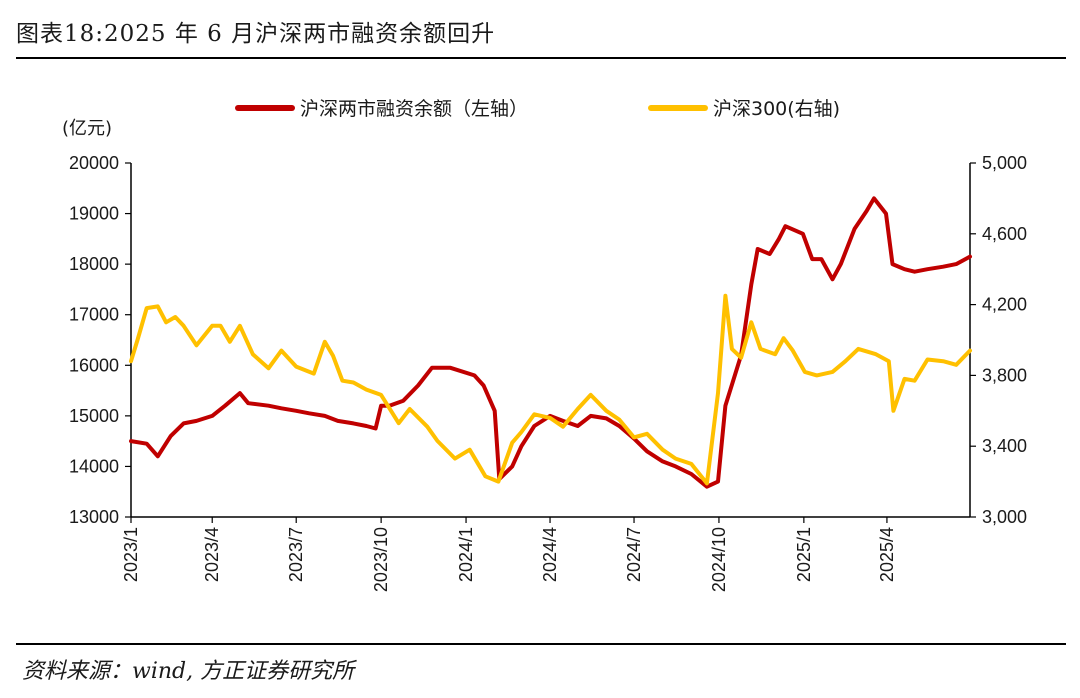  I want to click on x-tick-label: 2024/7, so click(634, 554).